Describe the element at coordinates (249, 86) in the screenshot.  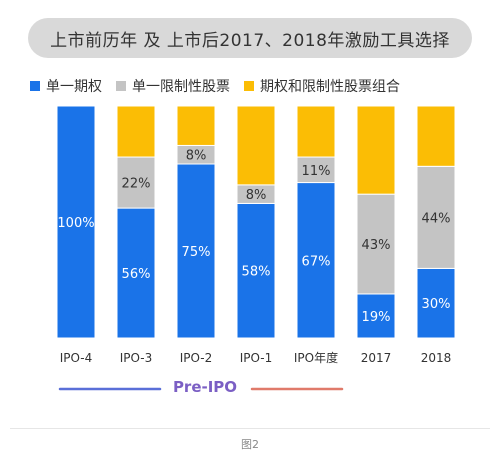
I see `legend-swatch-yellow` at that location.